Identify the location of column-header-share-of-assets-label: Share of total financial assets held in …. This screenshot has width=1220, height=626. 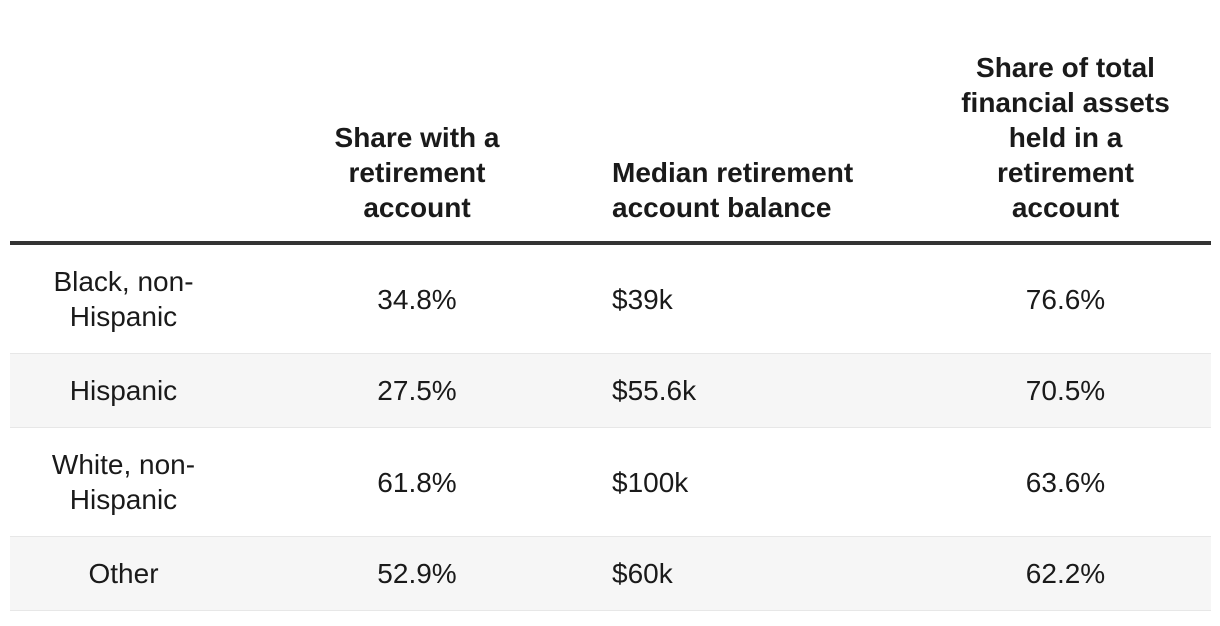
(1065, 137).